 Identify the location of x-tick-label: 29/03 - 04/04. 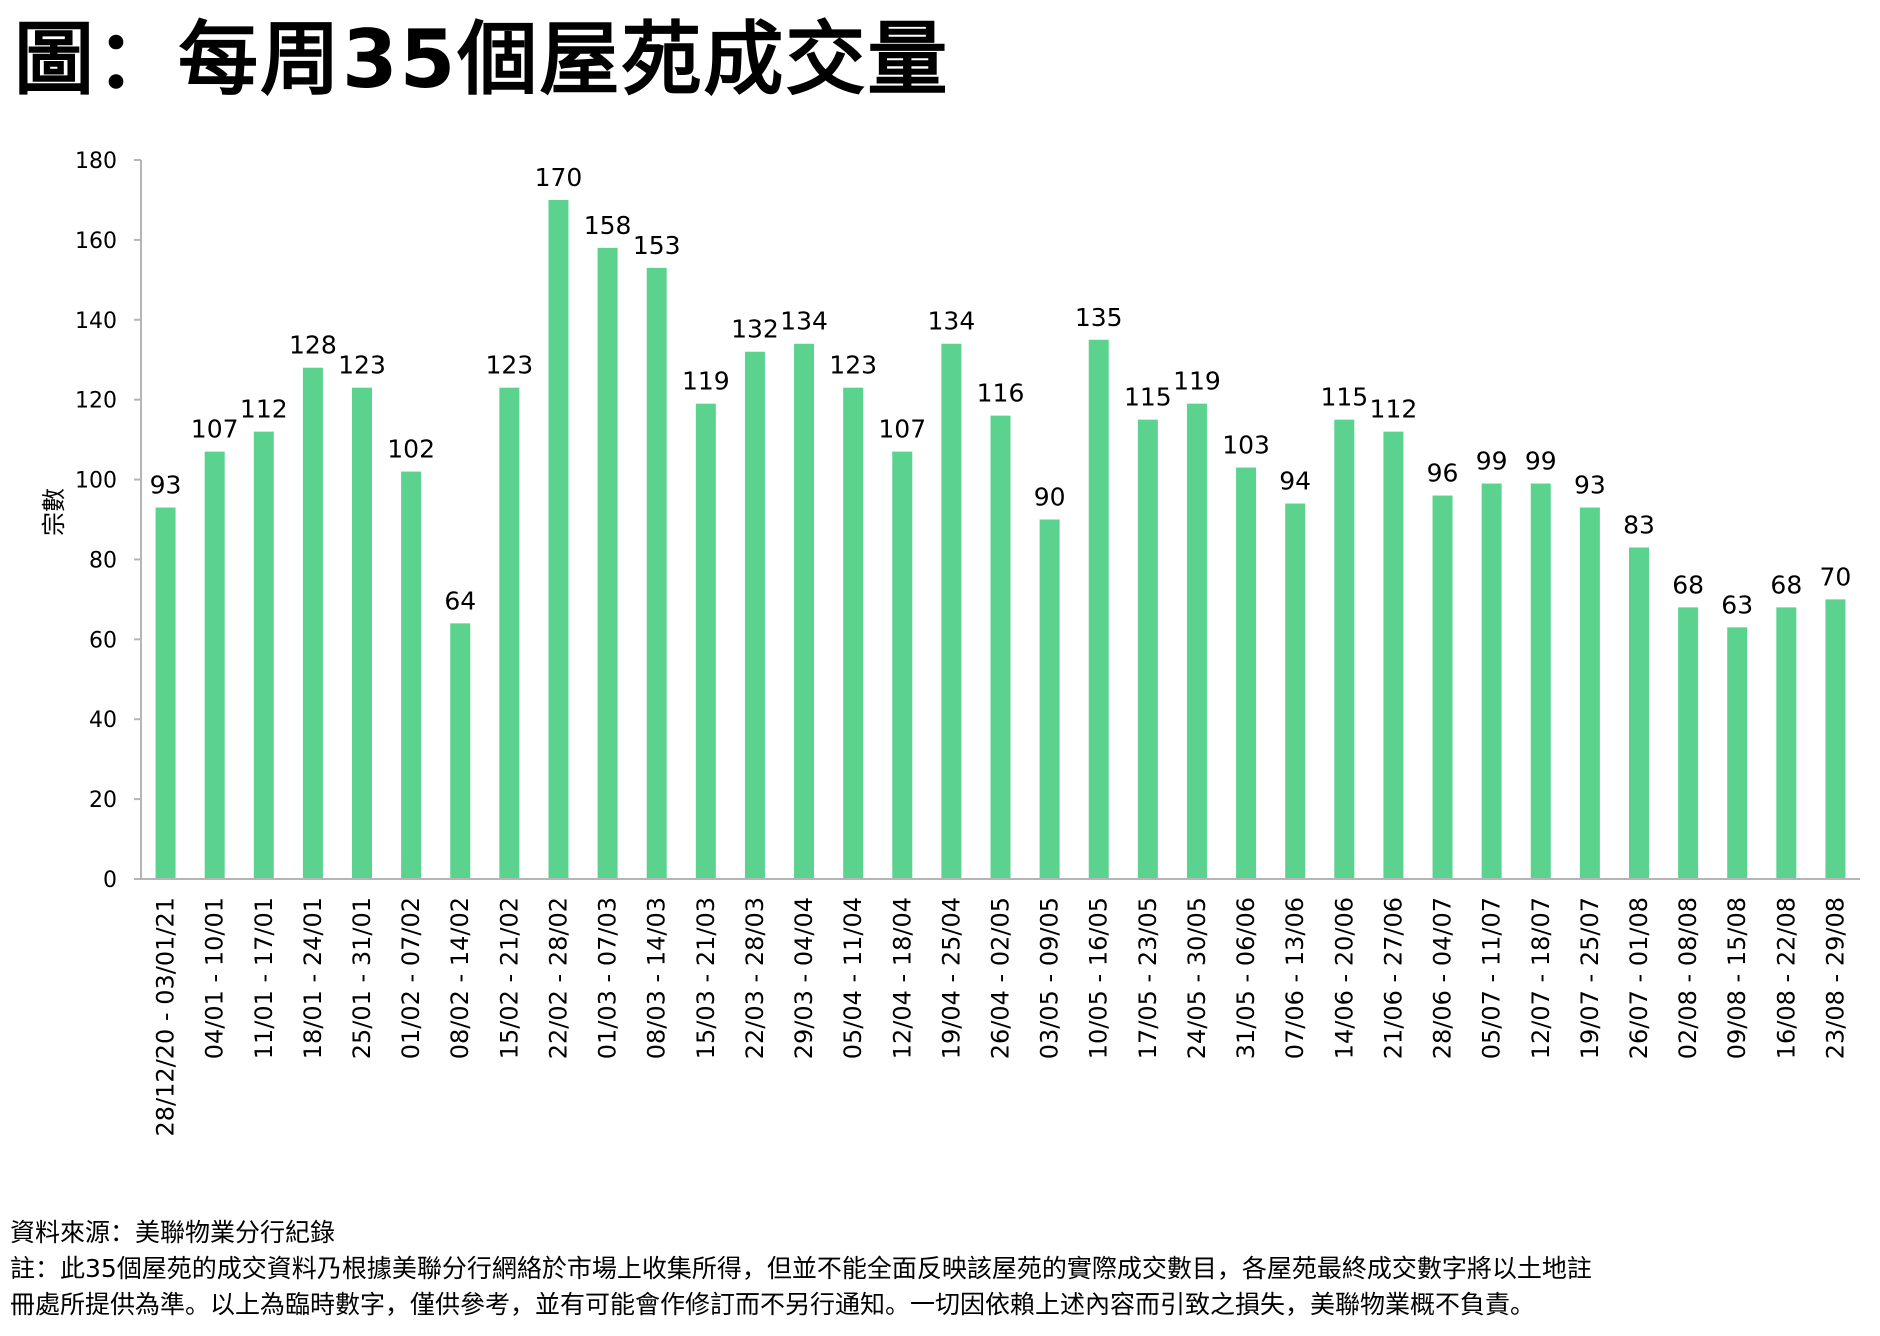
(804, 978).